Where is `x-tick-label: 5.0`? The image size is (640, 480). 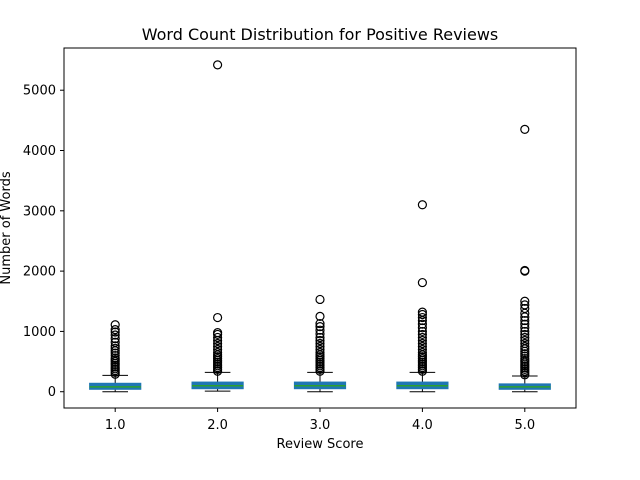
x-tick-label: 5.0 is located at coordinates (524, 425).